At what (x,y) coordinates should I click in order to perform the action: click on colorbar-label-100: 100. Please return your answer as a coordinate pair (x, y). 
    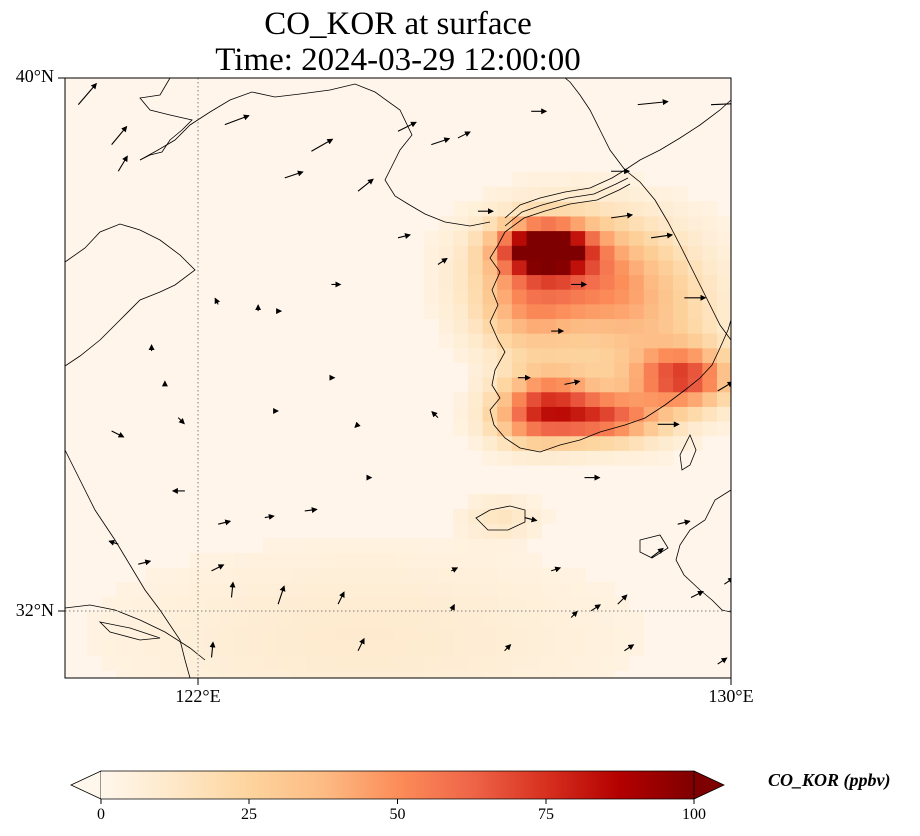
    Looking at the image, I should click on (694, 814).